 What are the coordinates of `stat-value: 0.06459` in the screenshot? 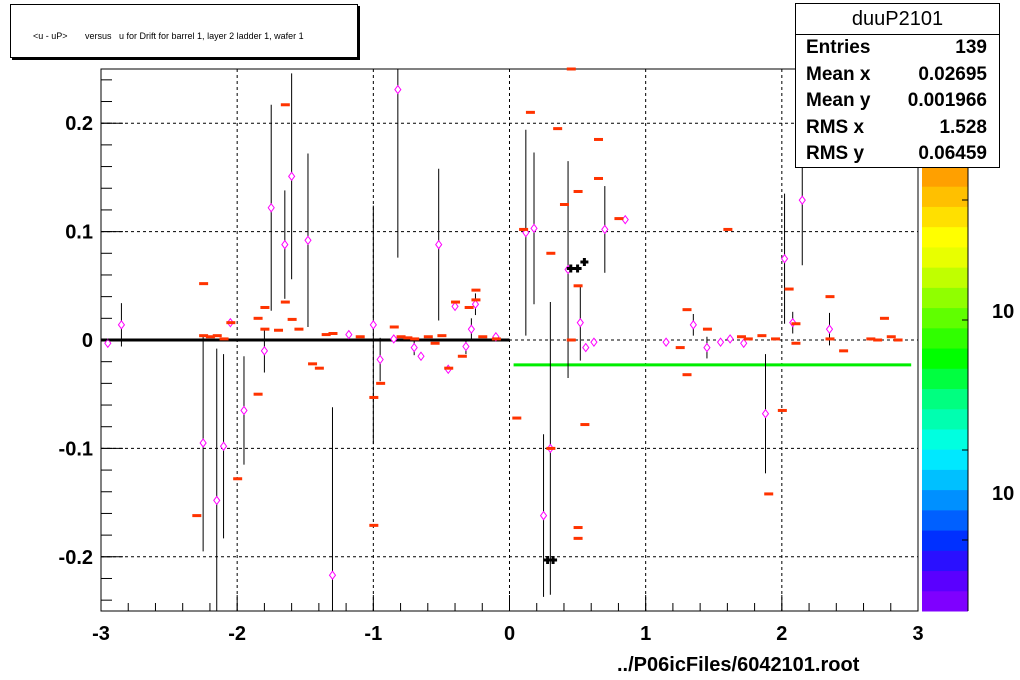 It's located at (952, 153).